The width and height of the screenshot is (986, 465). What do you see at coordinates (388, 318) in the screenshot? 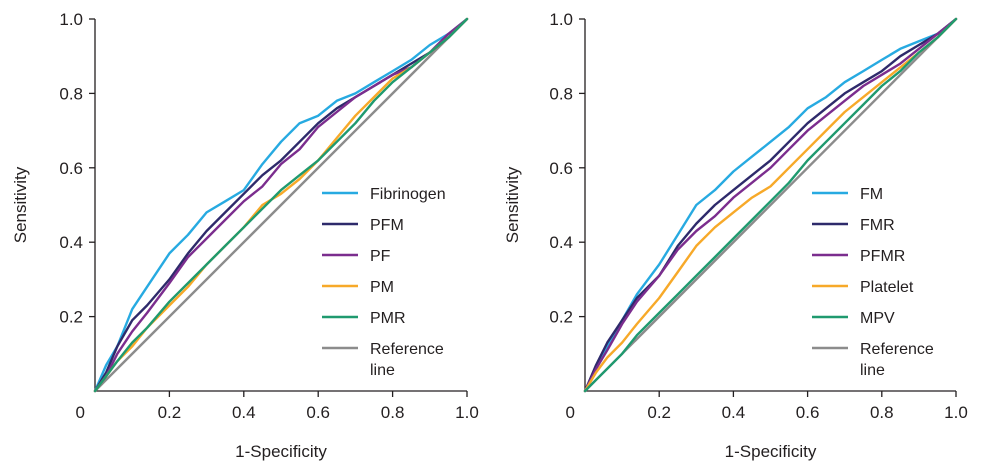
I see `legend-label-pmr: PMR` at bounding box center [388, 318].